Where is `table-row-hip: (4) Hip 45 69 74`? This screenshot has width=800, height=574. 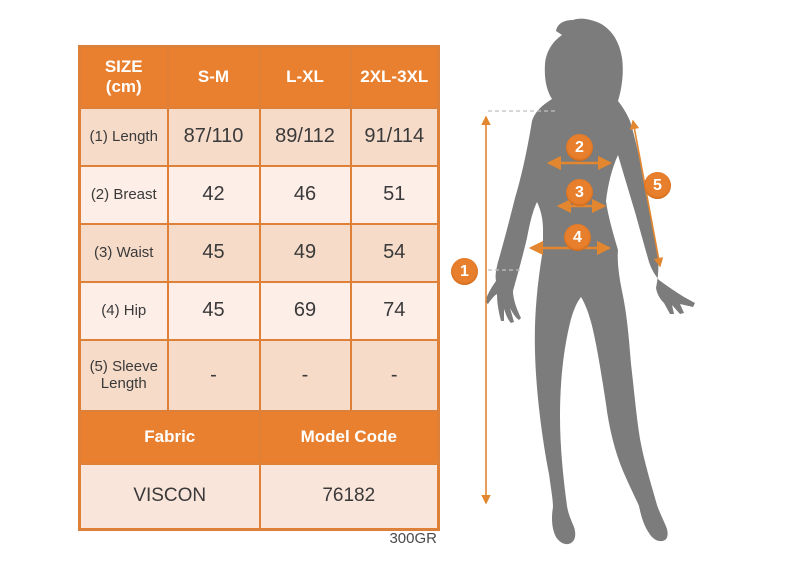
table-row-hip: (4) Hip 45 69 74 is located at coordinates (259, 310).